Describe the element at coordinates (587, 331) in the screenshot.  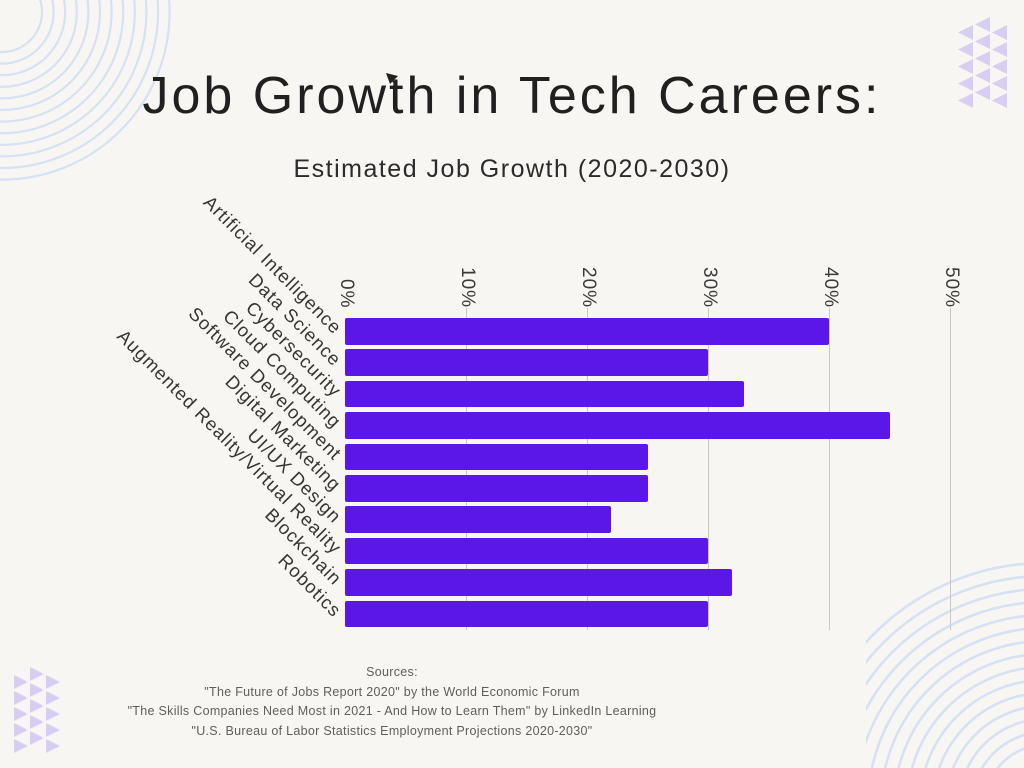
I see `bar-artificial-intelligence` at that location.